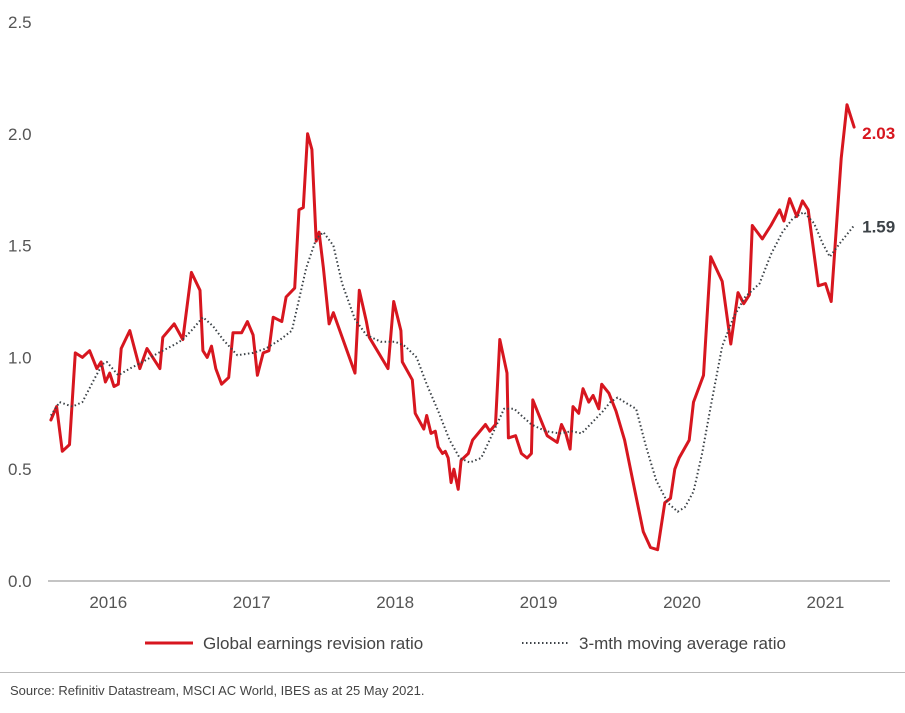 Image resolution: width=905 pixels, height=713 pixels. What do you see at coordinates (20, 357) in the screenshot?
I see `y-tick-label: 1.0` at bounding box center [20, 357].